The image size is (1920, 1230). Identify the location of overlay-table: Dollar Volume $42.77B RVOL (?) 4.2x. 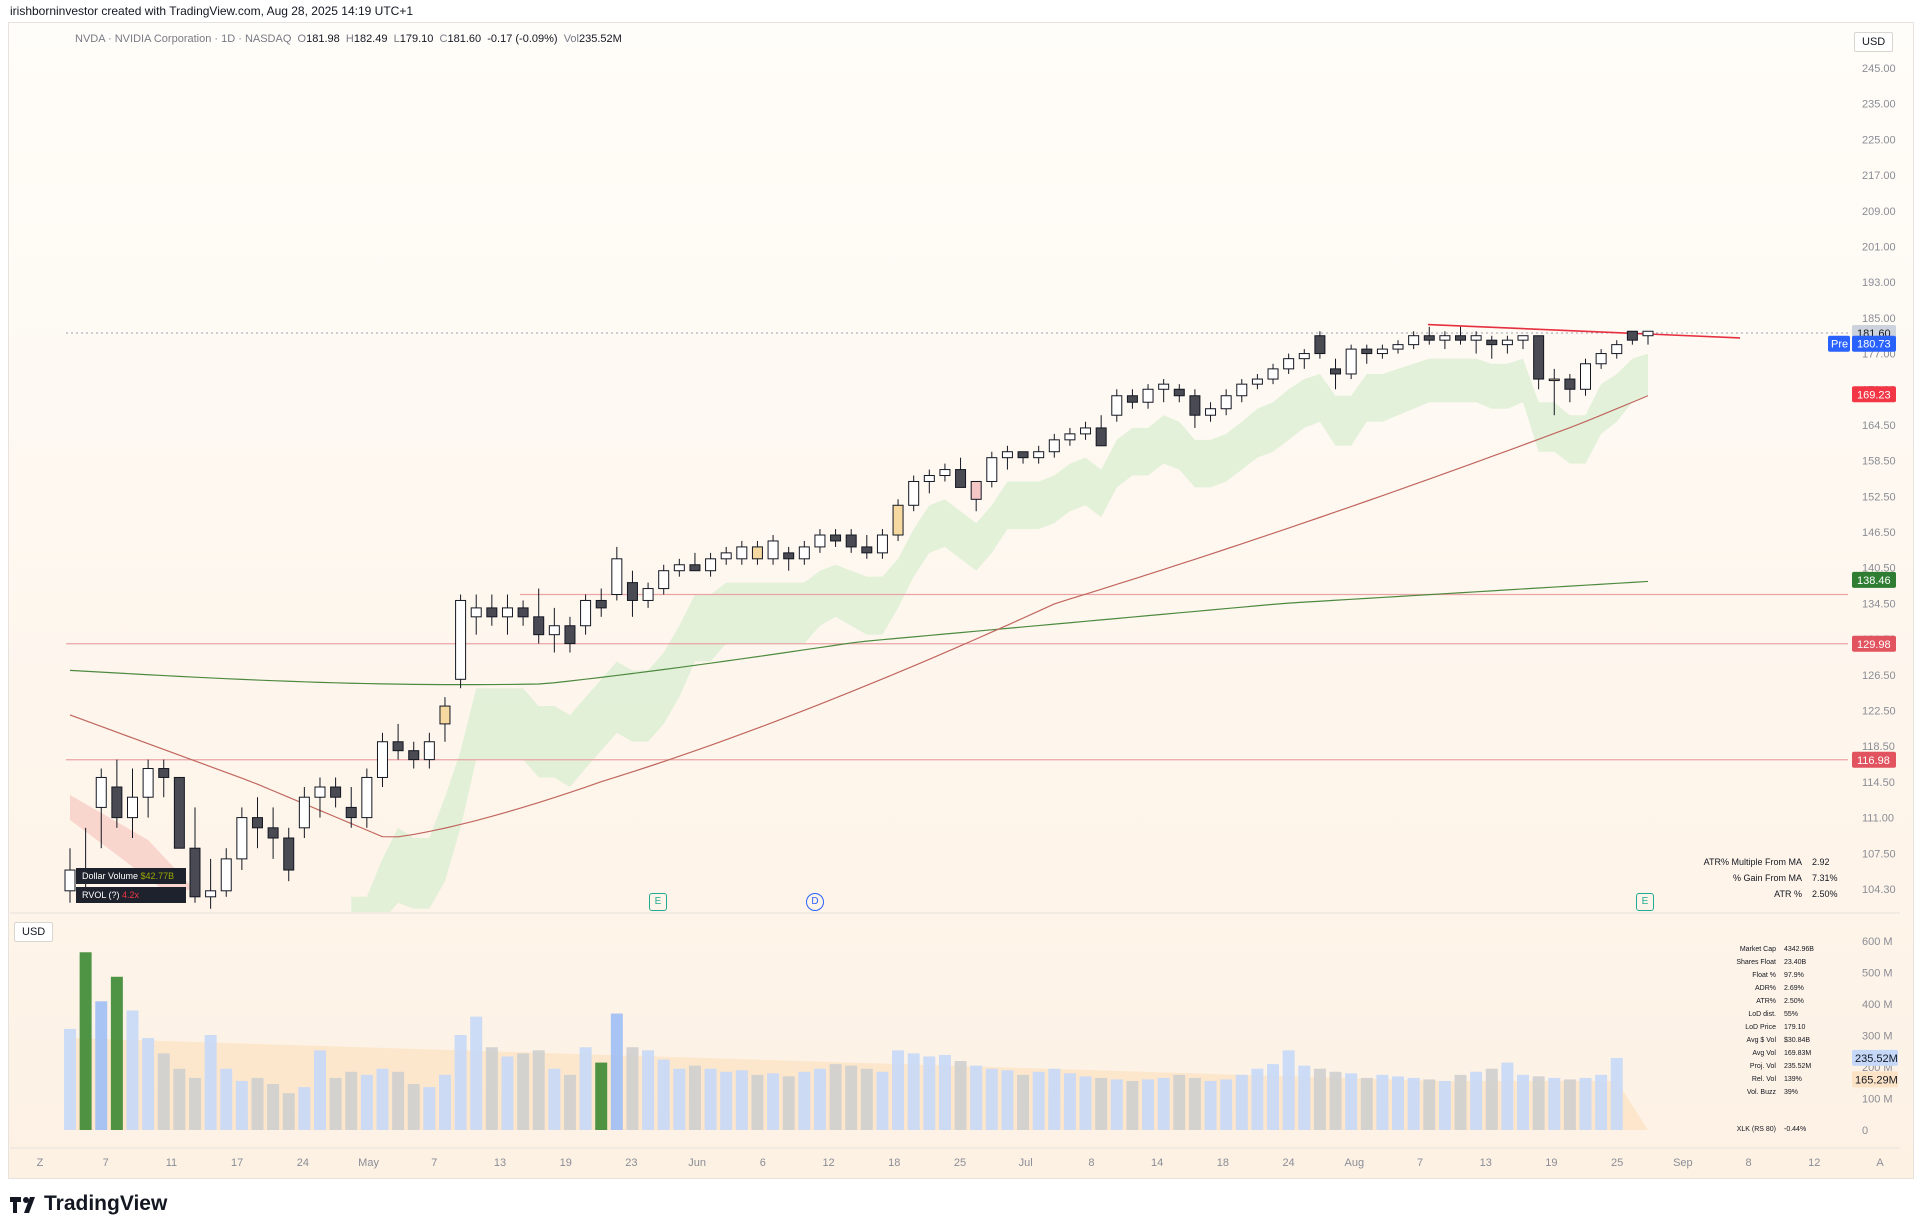
(131, 887).